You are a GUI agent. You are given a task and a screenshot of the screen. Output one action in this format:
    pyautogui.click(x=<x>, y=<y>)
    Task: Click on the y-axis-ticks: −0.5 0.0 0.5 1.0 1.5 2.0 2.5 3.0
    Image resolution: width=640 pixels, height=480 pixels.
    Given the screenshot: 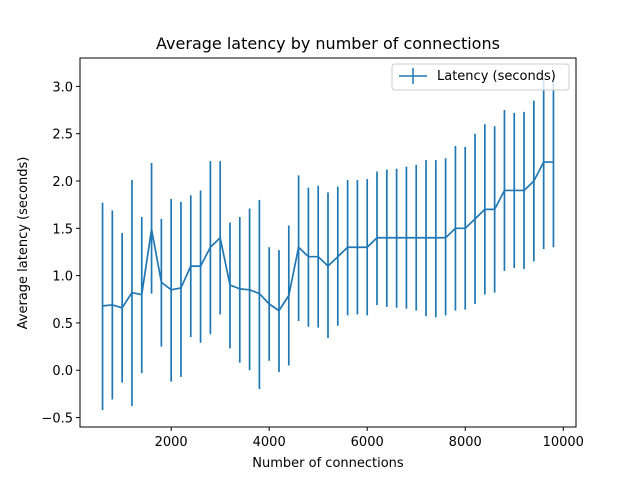 What is the action you would take?
    pyautogui.click(x=60, y=253)
    